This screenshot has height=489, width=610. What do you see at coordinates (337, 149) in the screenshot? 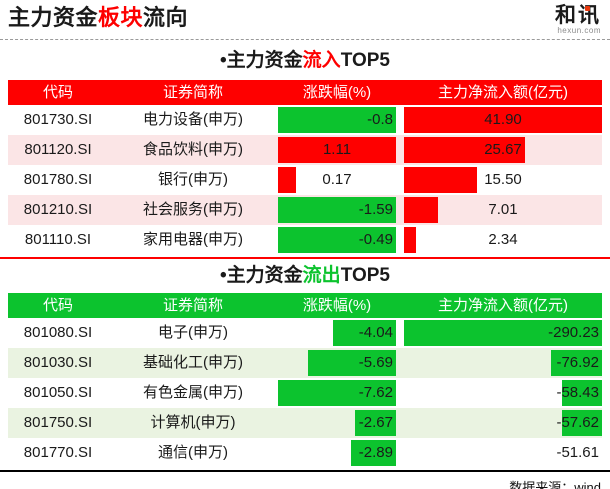
I see `change-value: 1.11` at bounding box center [337, 149].